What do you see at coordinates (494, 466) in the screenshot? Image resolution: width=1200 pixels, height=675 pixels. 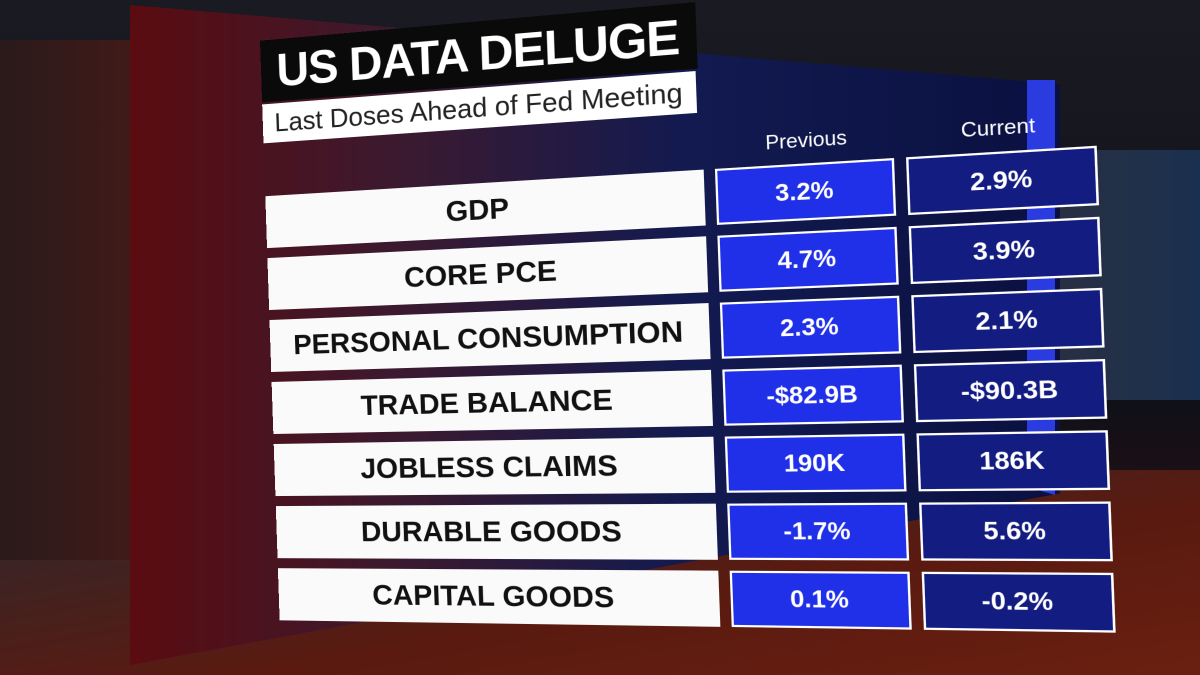 I see `row-label: JOBLESS CLAIMS` at bounding box center [494, 466].